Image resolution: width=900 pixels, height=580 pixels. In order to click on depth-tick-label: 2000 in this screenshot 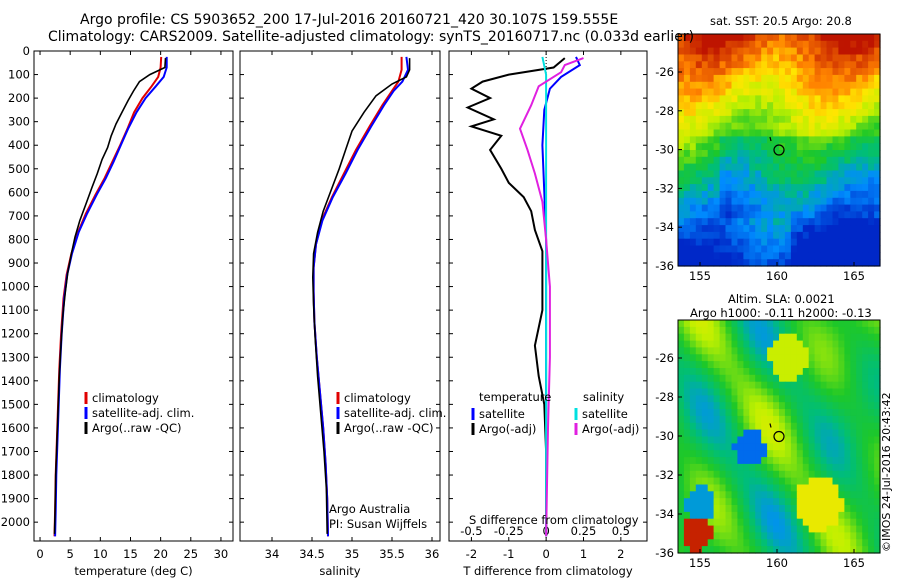, I will do `click(15, 522)`.